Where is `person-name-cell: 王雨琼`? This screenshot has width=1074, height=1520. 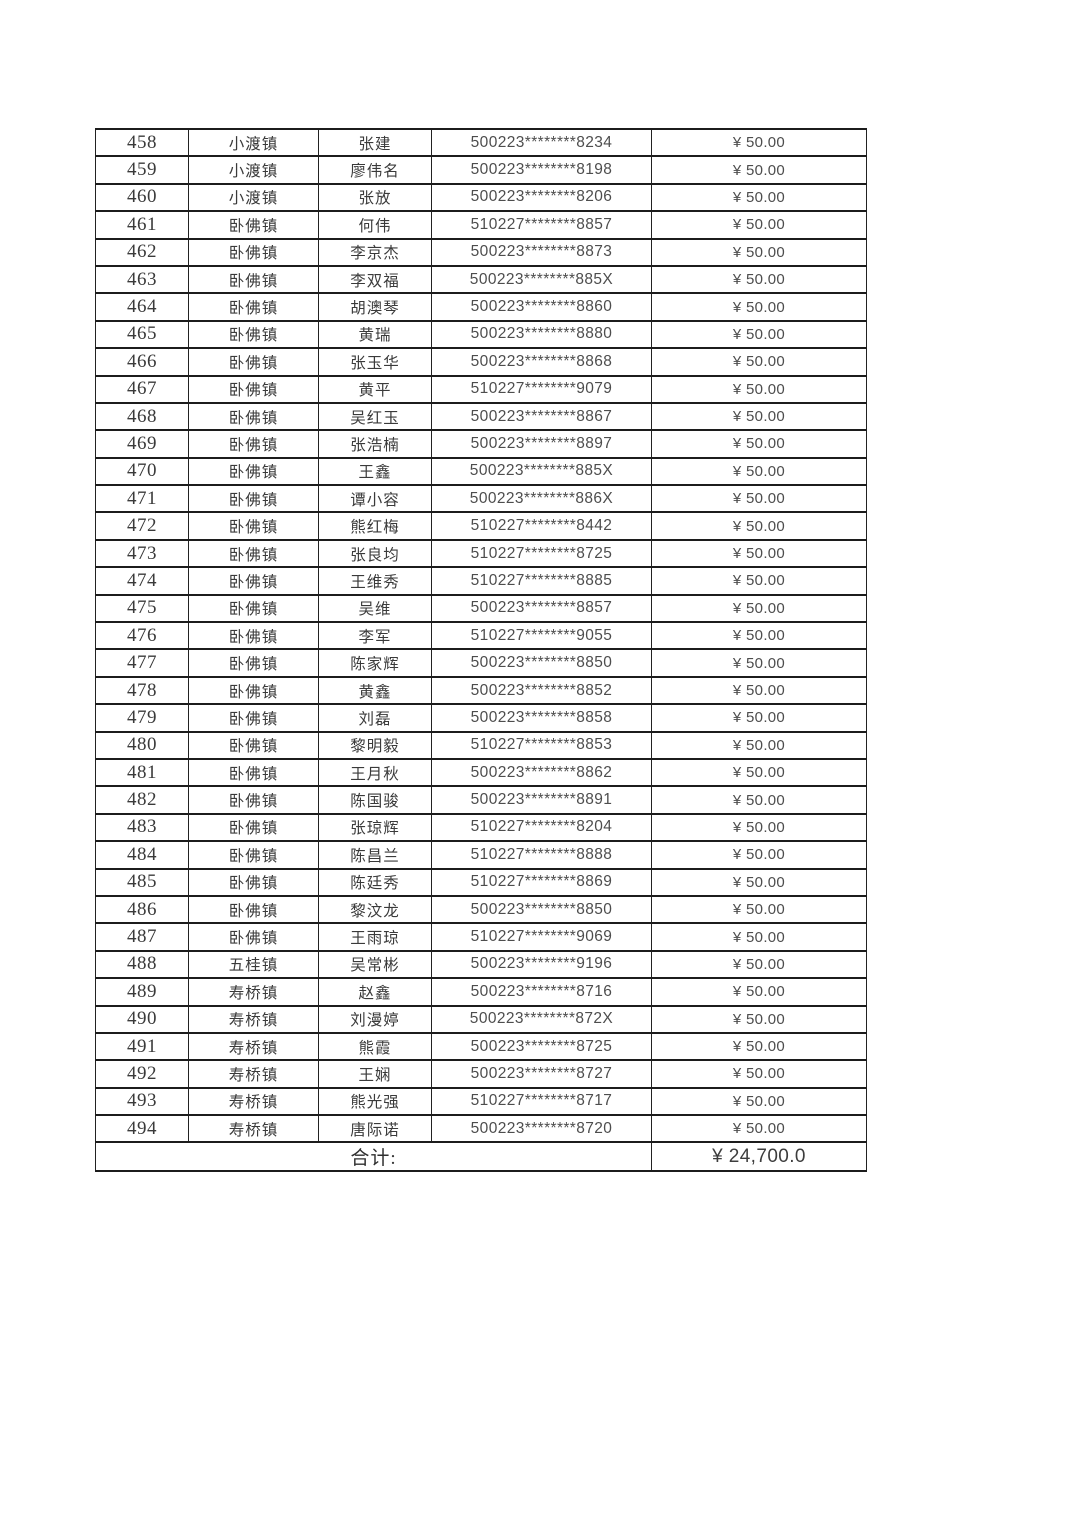
person-name-cell: 王雨琼 is located at coordinates (375, 937).